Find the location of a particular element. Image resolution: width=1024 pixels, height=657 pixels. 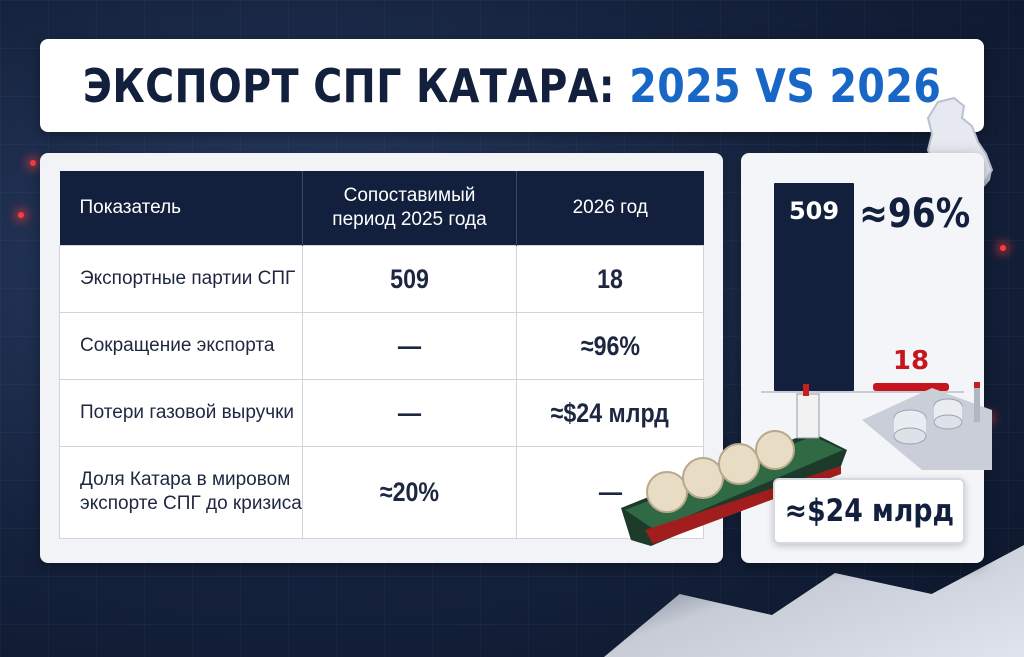

page-title: ЭКСПОРТ СПГ КАТАРА: 2025 VS 2026 is located at coordinates (512, 86).